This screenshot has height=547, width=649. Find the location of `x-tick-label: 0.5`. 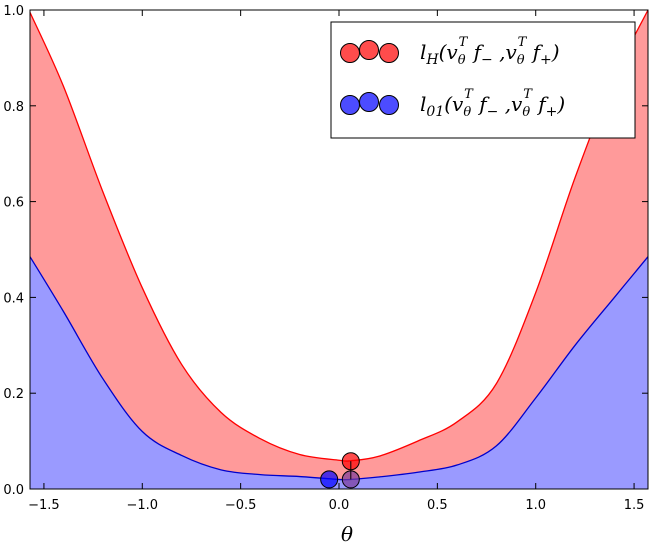

x-tick-label: 0.5 is located at coordinates (437, 505).